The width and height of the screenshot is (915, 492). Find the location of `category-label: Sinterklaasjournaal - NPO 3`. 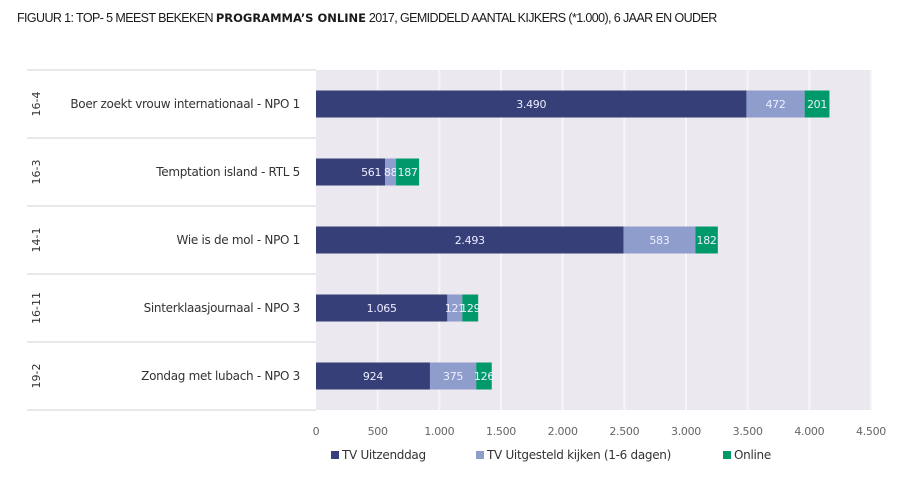

category-label: Sinterklaasjournaal - NPO 3 is located at coordinates (222, 308).